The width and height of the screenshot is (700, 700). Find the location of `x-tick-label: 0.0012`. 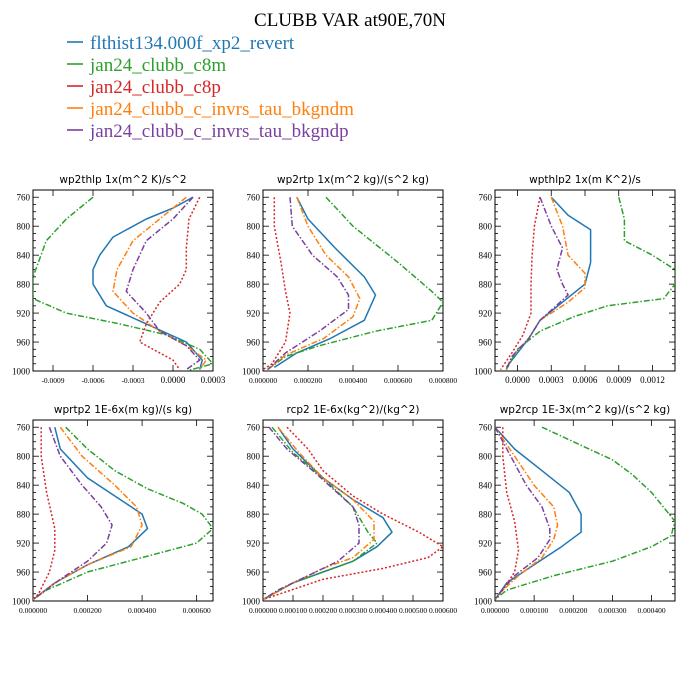

x-tick-label: 0.0012 is located at coordinates (652, 380).